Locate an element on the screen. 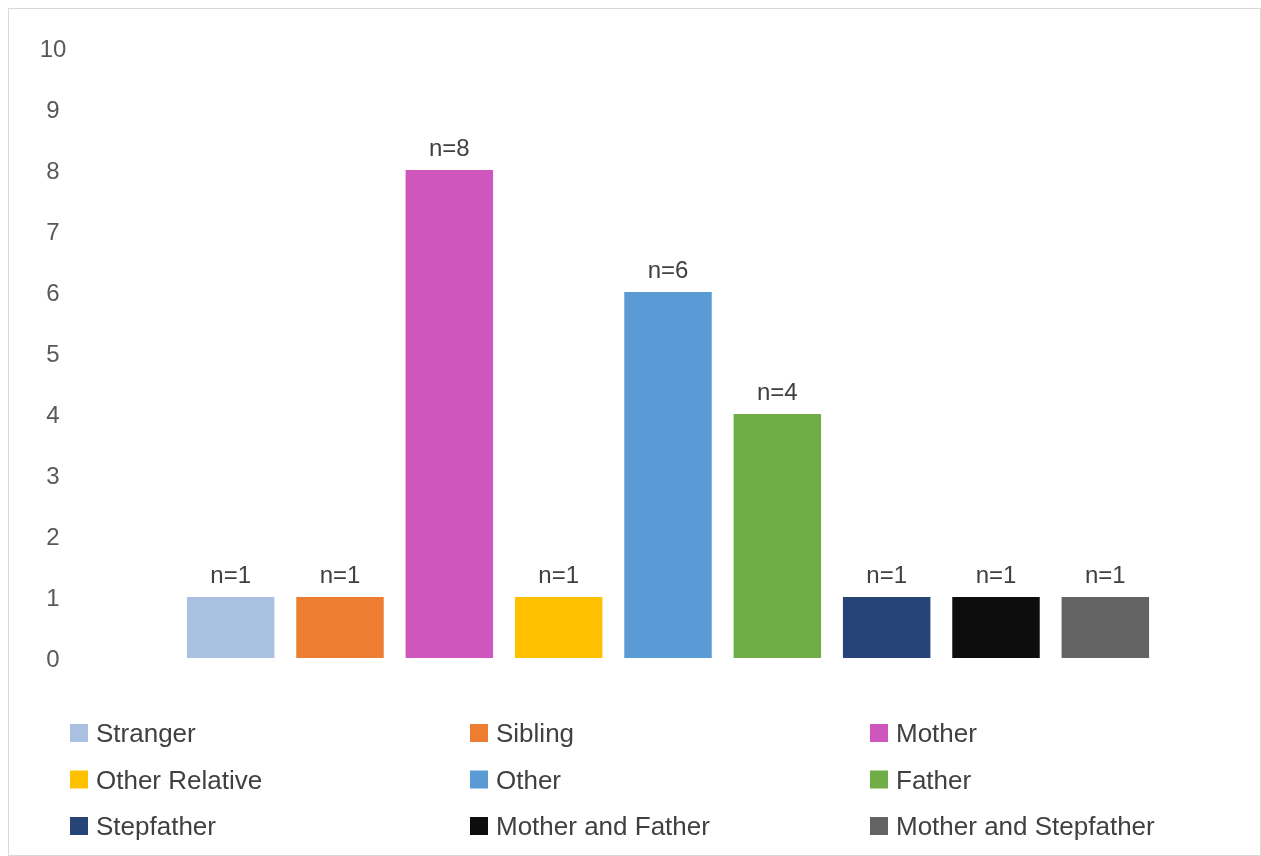 The width and height of the screenshot is (1261, 856). y-tick-label: 4 is located at coordinates (53, 414).